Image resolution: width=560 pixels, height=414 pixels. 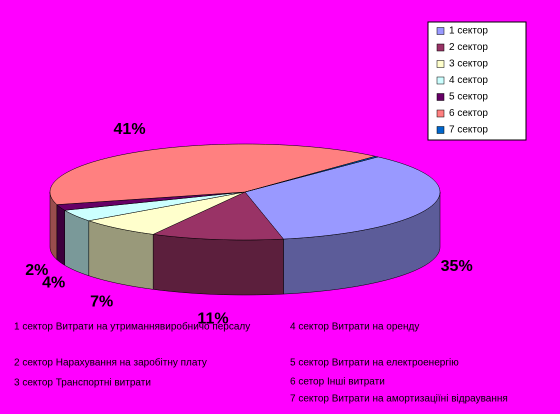 What do you see at coordinates (53, 282) in the screenshot?
I see `data-label: 4%` at bounding box center [53, 282].